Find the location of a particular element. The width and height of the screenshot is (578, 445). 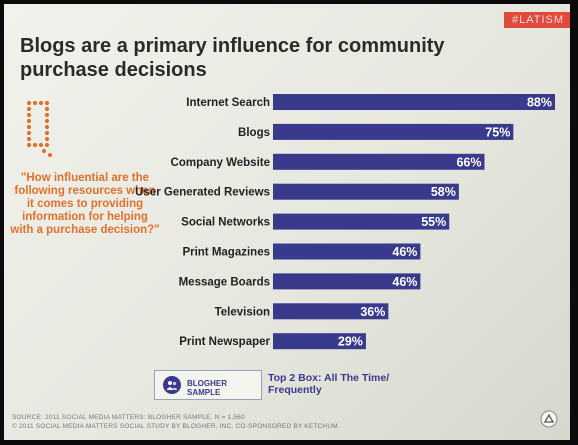

category-label: Blogs is located at coordinates (254, 133).